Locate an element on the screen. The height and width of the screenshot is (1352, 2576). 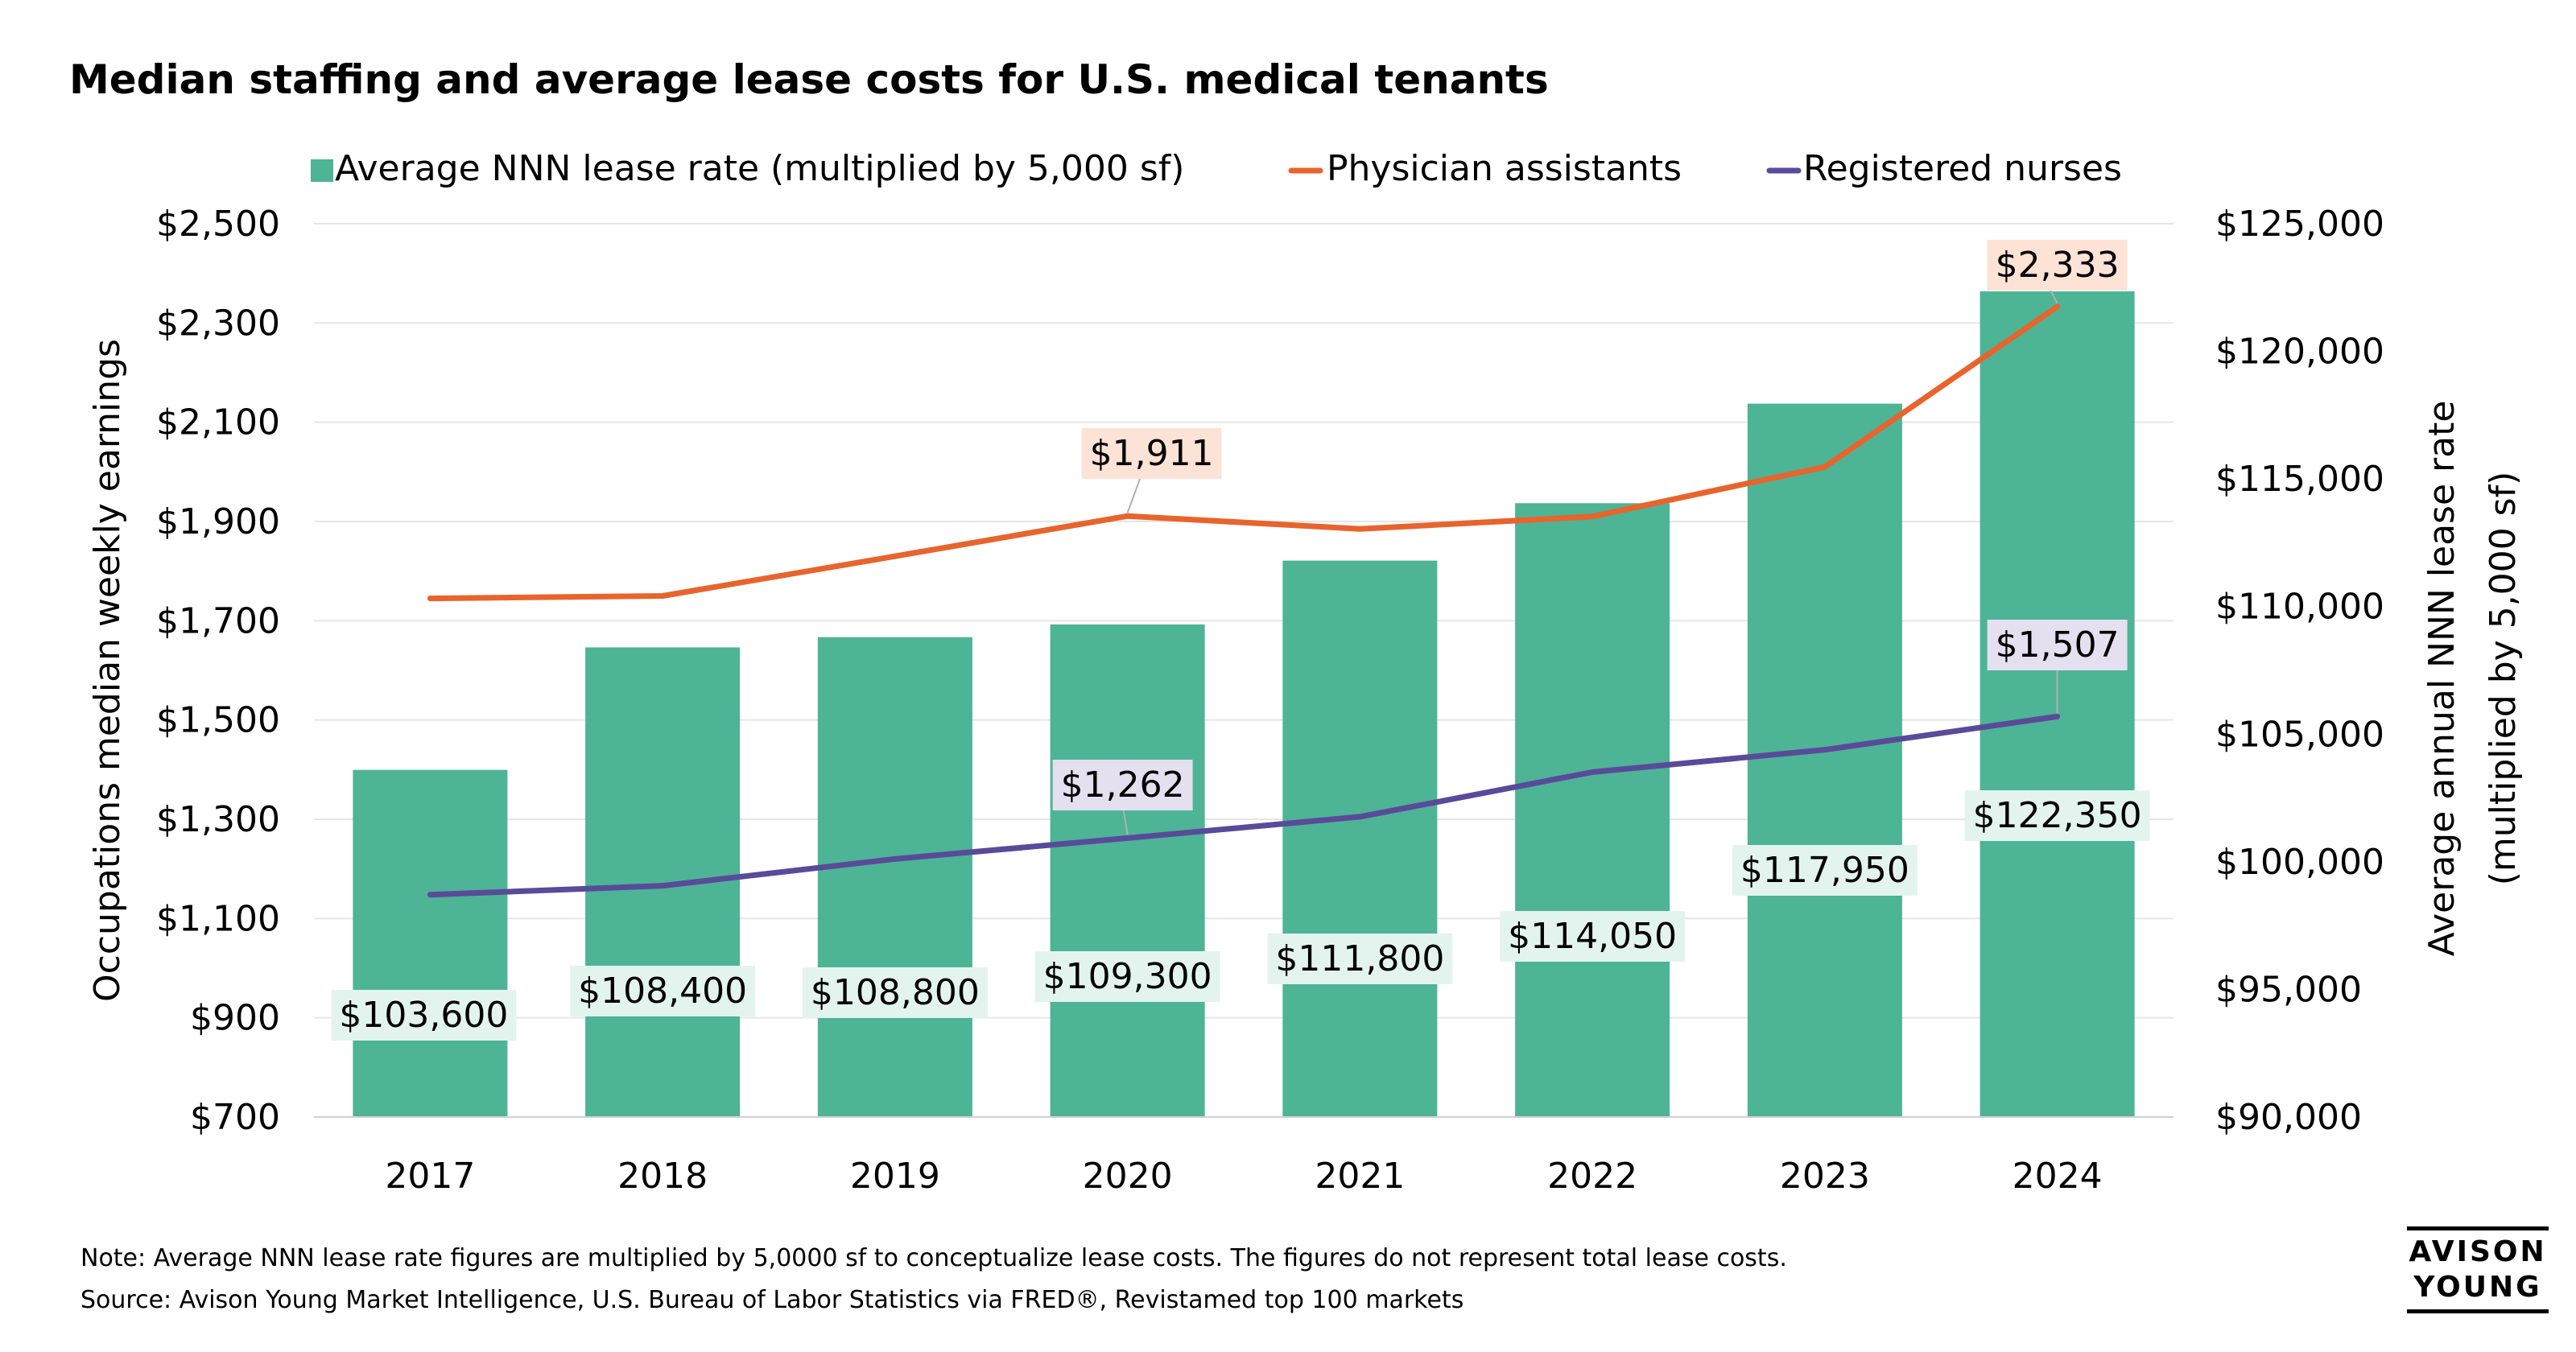
nurse-label-2024-bg is located at coordinates (2057, 645).